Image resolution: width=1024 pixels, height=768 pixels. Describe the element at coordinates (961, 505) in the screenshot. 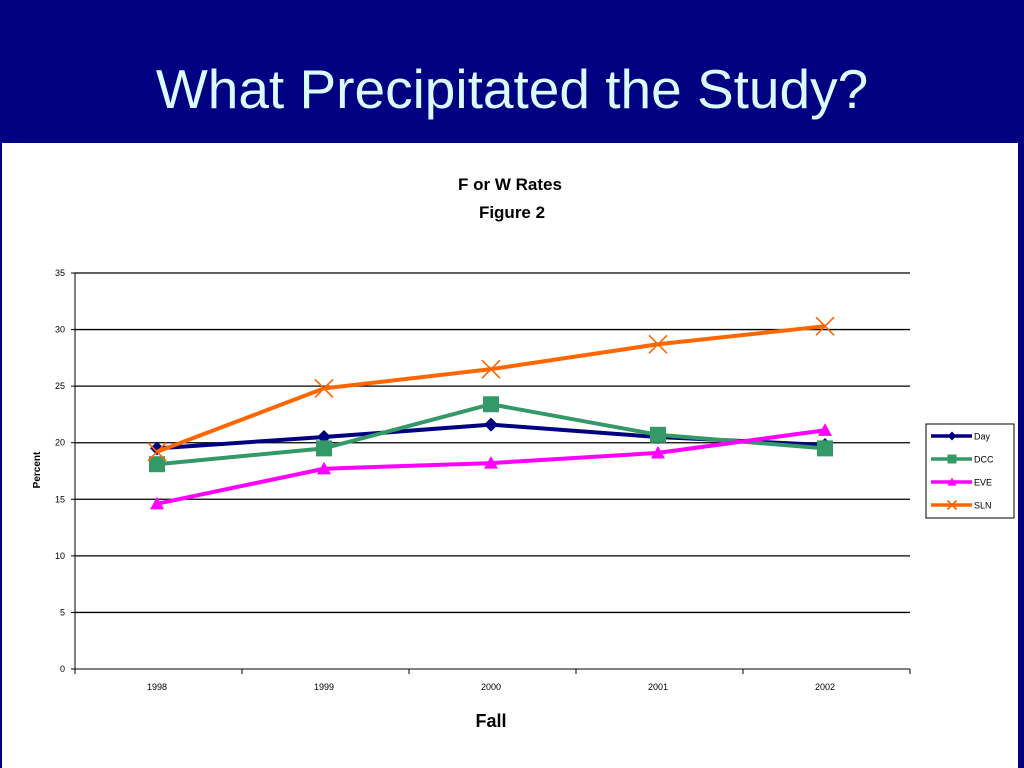

I see `legend-item-sln: SLN` at that location.